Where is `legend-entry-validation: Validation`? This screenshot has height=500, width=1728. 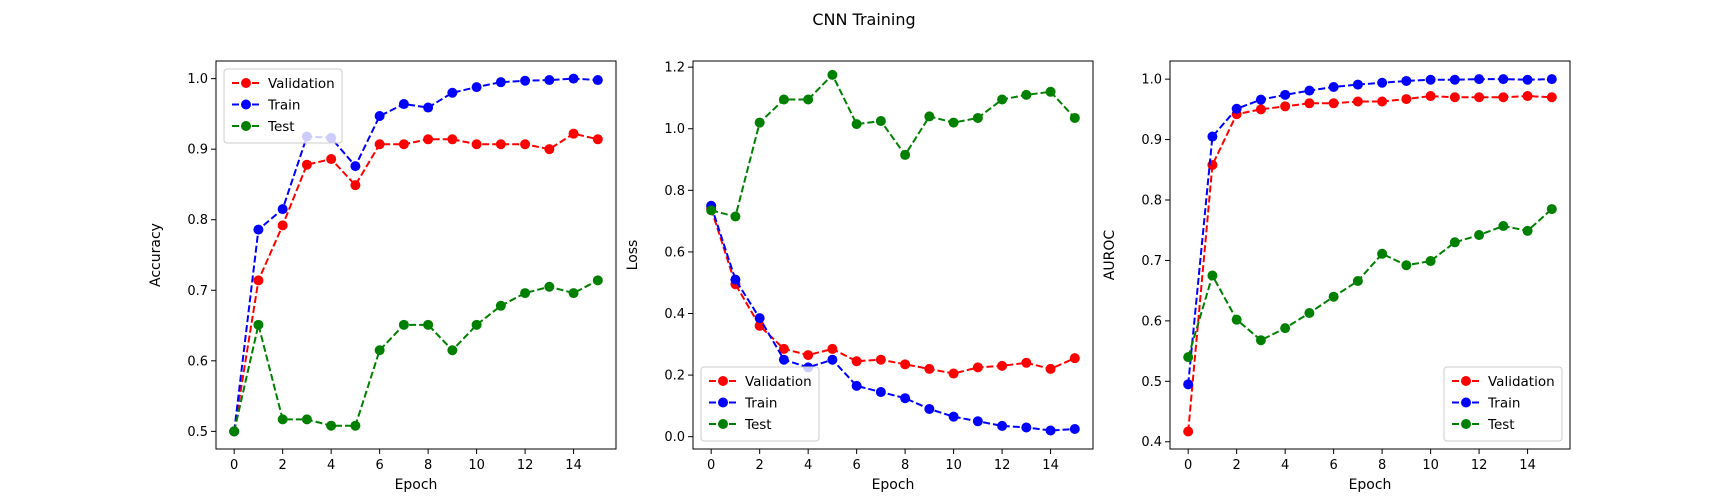 legend-entry-validation: Validation is located at coordinates (283, 84).